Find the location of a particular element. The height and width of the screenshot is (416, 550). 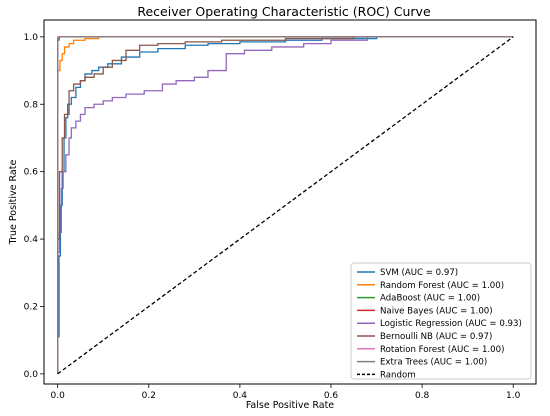

legend-label-naive-bayes: Naive Bayes (AUC = 1.00) is located at coordinates (436, 311).